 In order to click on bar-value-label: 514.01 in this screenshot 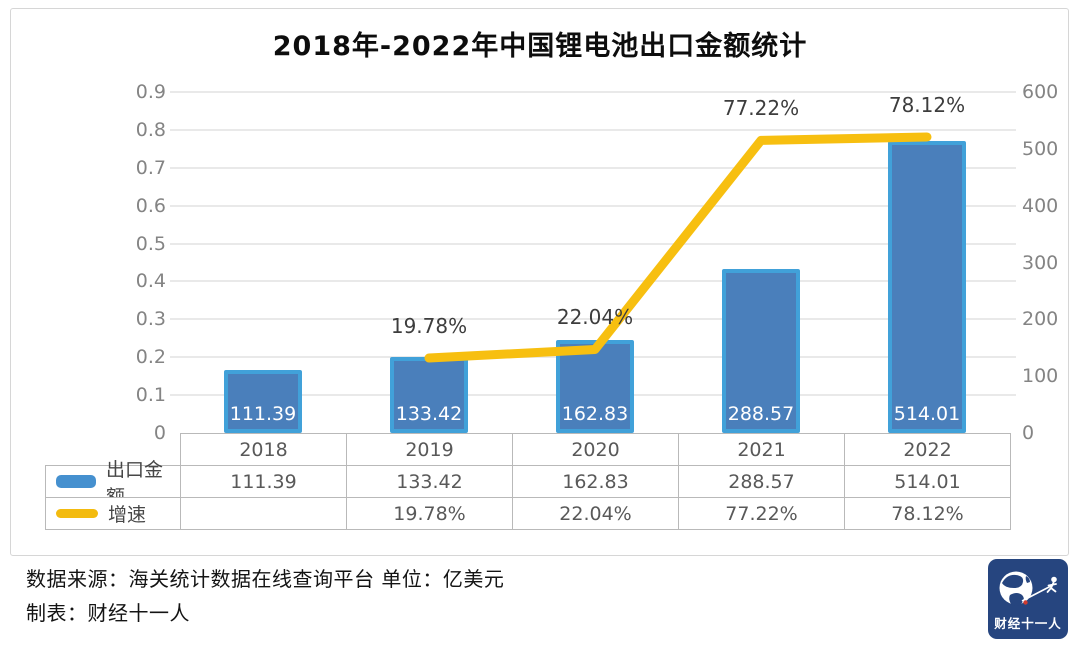, I will do `click(927, 413)`.